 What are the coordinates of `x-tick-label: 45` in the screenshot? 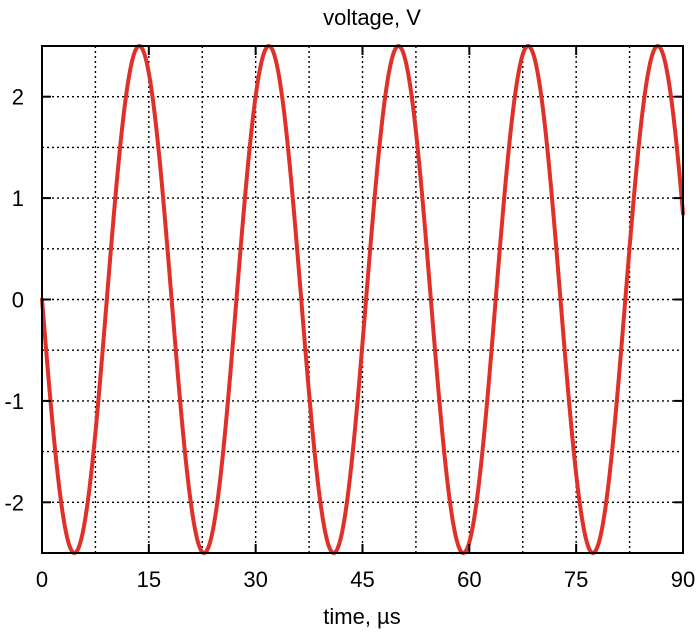 It's located at (362, 579).